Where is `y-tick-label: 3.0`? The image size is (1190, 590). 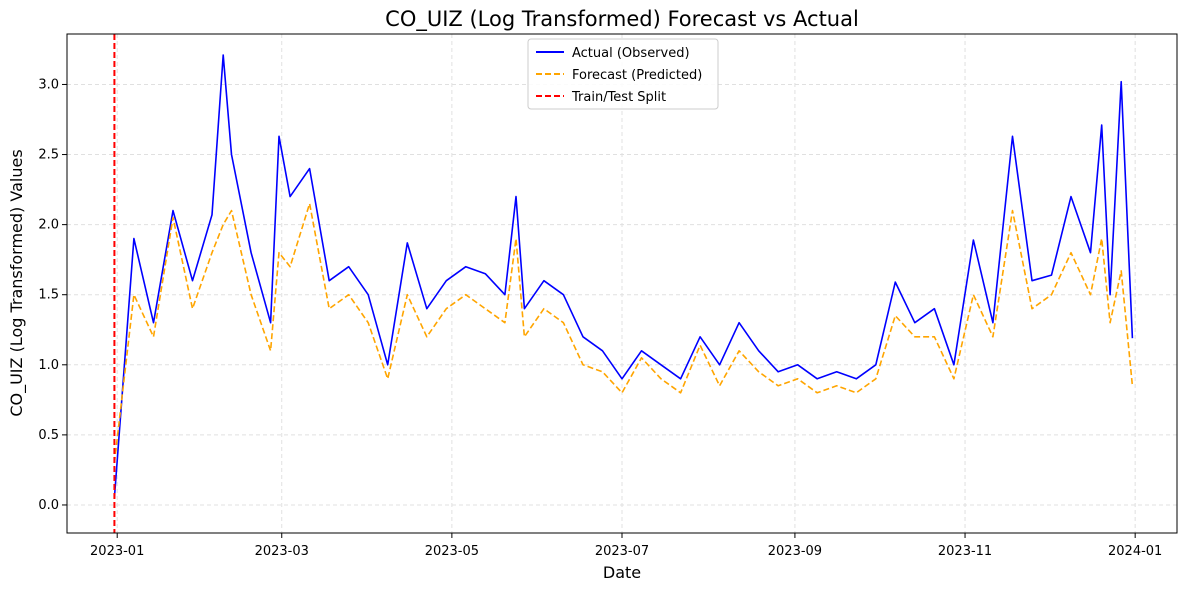 y-tick-label: 3.0 is located at coordinates (48, 84).